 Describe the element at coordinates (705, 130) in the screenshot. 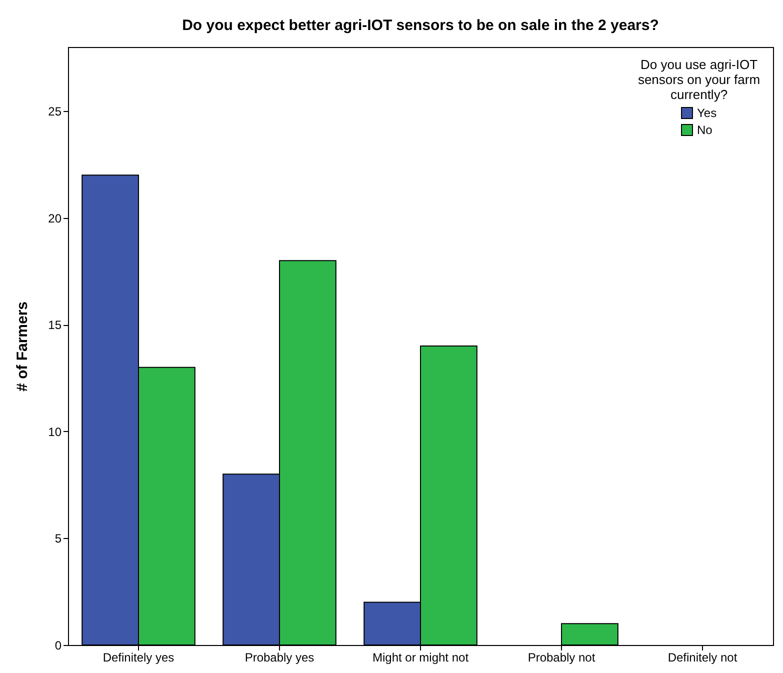

I see `legend-label: No` at that location.